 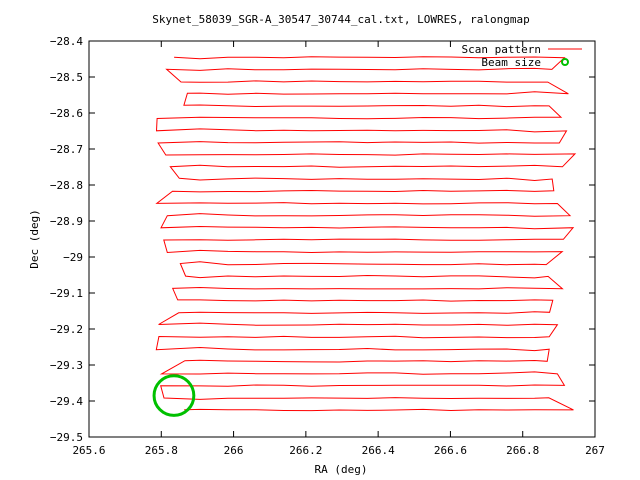 I want to click on y-tick-label: −28.4, so click(x=66, y=41).